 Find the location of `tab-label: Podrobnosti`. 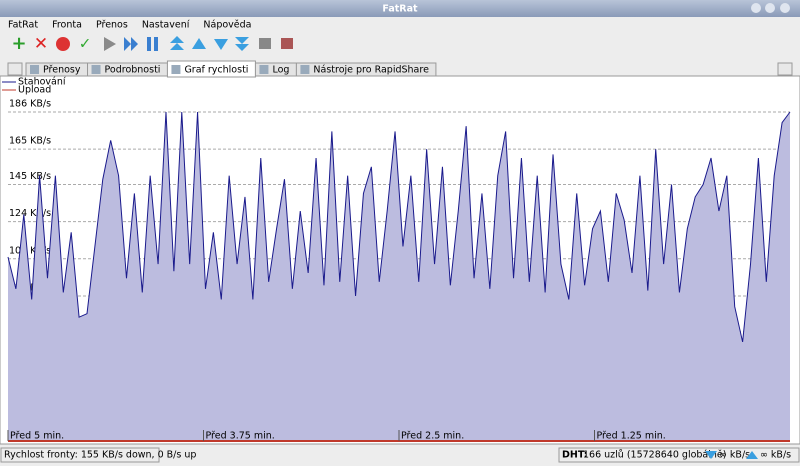

tab-label: Podrobnosti is located at coordinates (133, 70).